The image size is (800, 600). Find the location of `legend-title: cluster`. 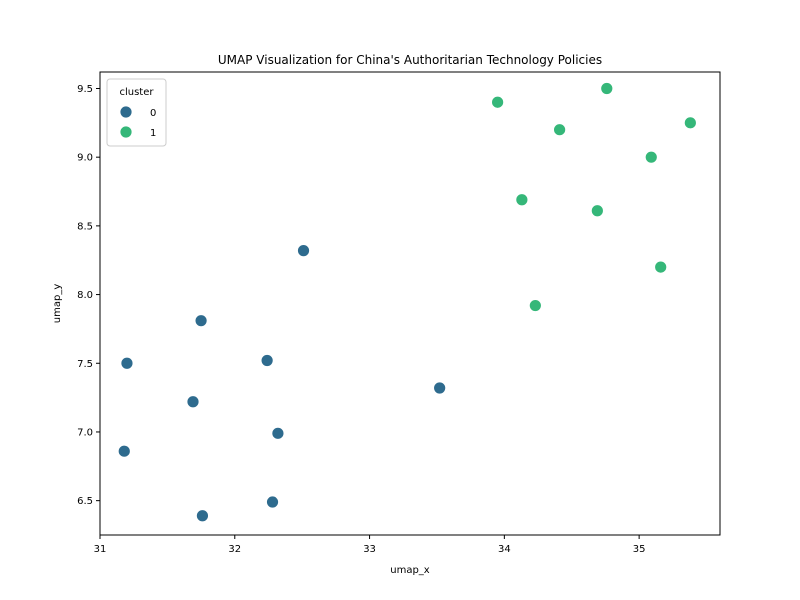

legend-title: cluster is located at coordinates (136, 92).